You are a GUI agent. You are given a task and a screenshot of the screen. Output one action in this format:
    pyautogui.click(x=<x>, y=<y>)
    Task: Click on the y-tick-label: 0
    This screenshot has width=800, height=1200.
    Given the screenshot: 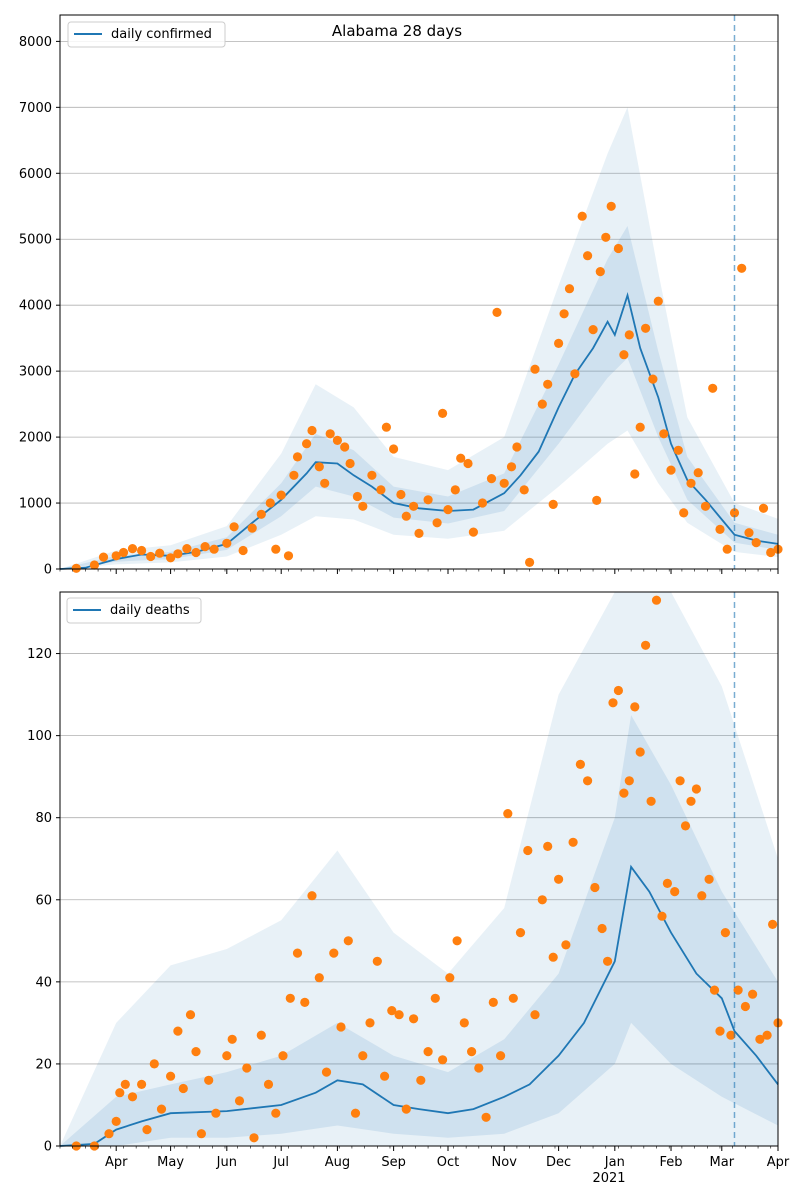 What is the action you would take?
    pyautogui.click(x=48, y=1147)
    